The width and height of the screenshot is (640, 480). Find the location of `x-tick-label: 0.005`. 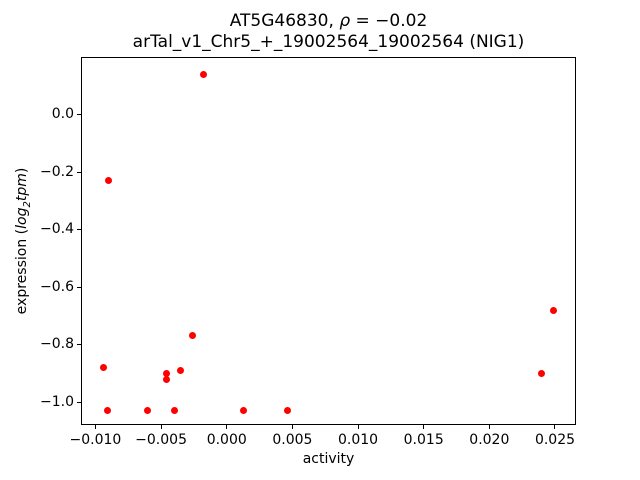

x-tick-label: 0.005 is located at coordinates (292, 440).